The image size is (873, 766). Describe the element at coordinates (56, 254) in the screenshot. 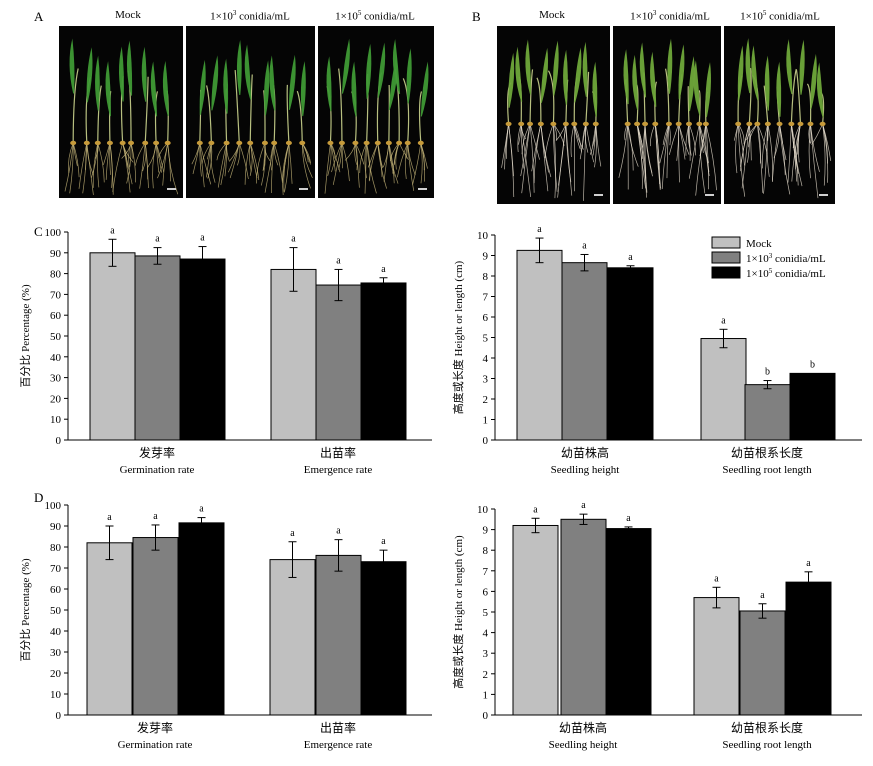

I see `y-tick-label: 90` at that location.